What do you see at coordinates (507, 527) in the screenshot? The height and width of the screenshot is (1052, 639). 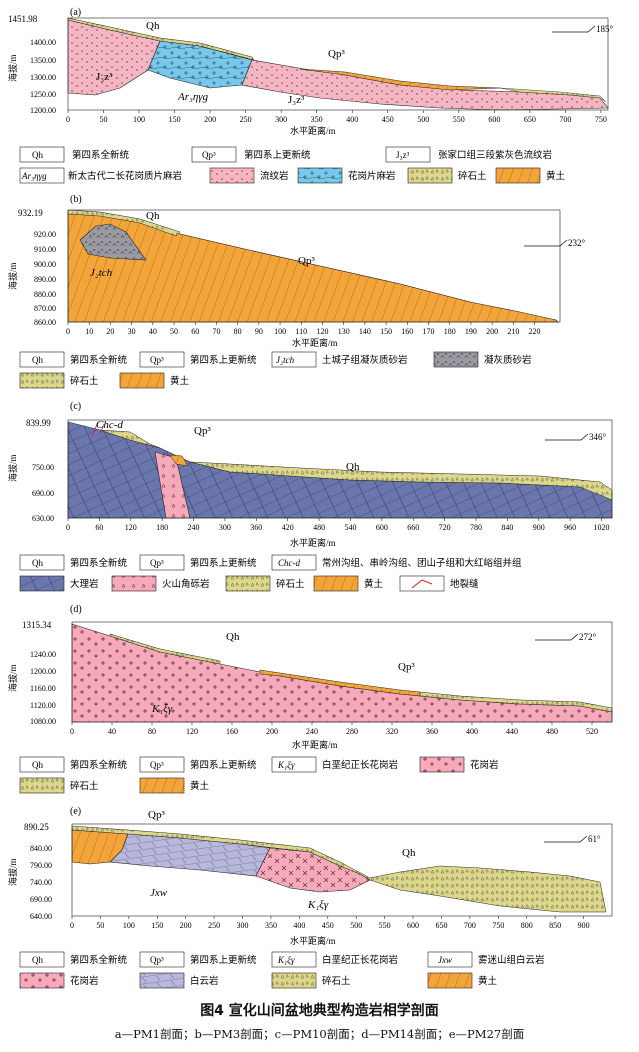 I see `xtick-label-2-14: 840` at bounding box center [507, 527].